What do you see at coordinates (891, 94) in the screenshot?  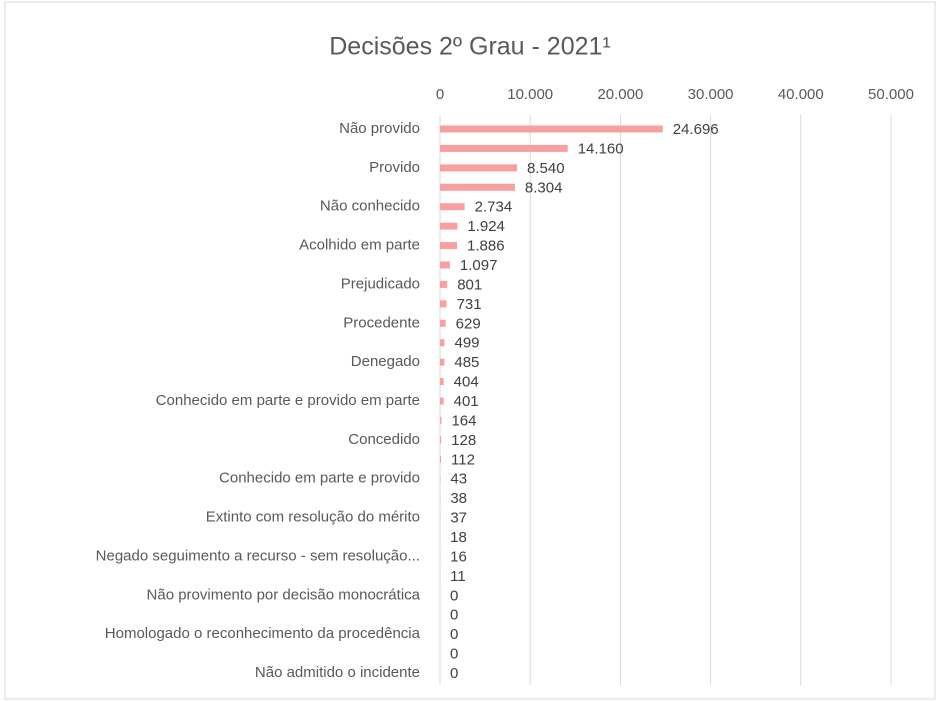 I see `x-tick-label: 50.000` at bounding box center [891, 94].